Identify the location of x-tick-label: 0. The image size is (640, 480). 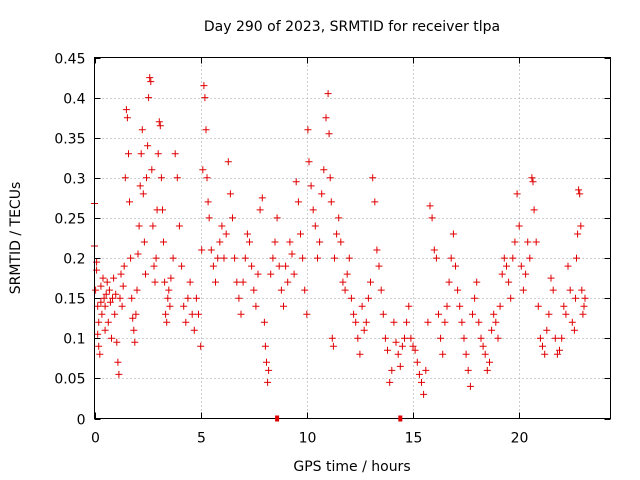
(95, 439).